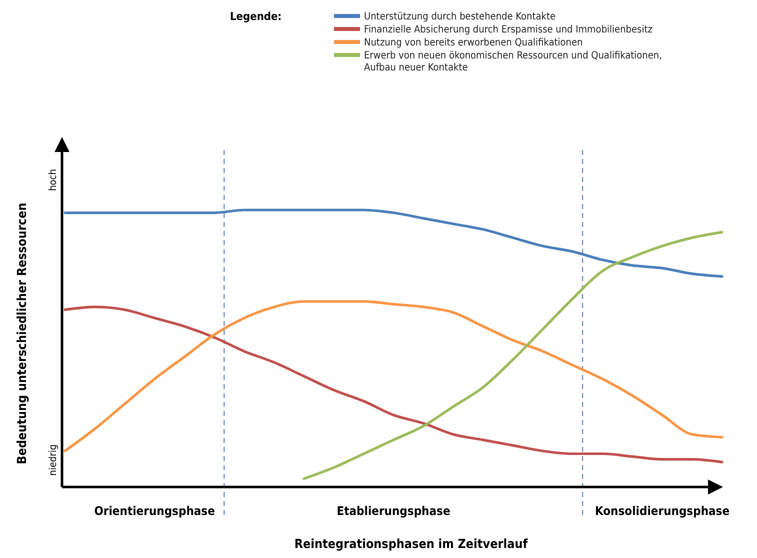 The image size is (757, 558). Describe the element at coordinates (256, 16) in the screenshot. I see `legend-title: Legende:` at that location.